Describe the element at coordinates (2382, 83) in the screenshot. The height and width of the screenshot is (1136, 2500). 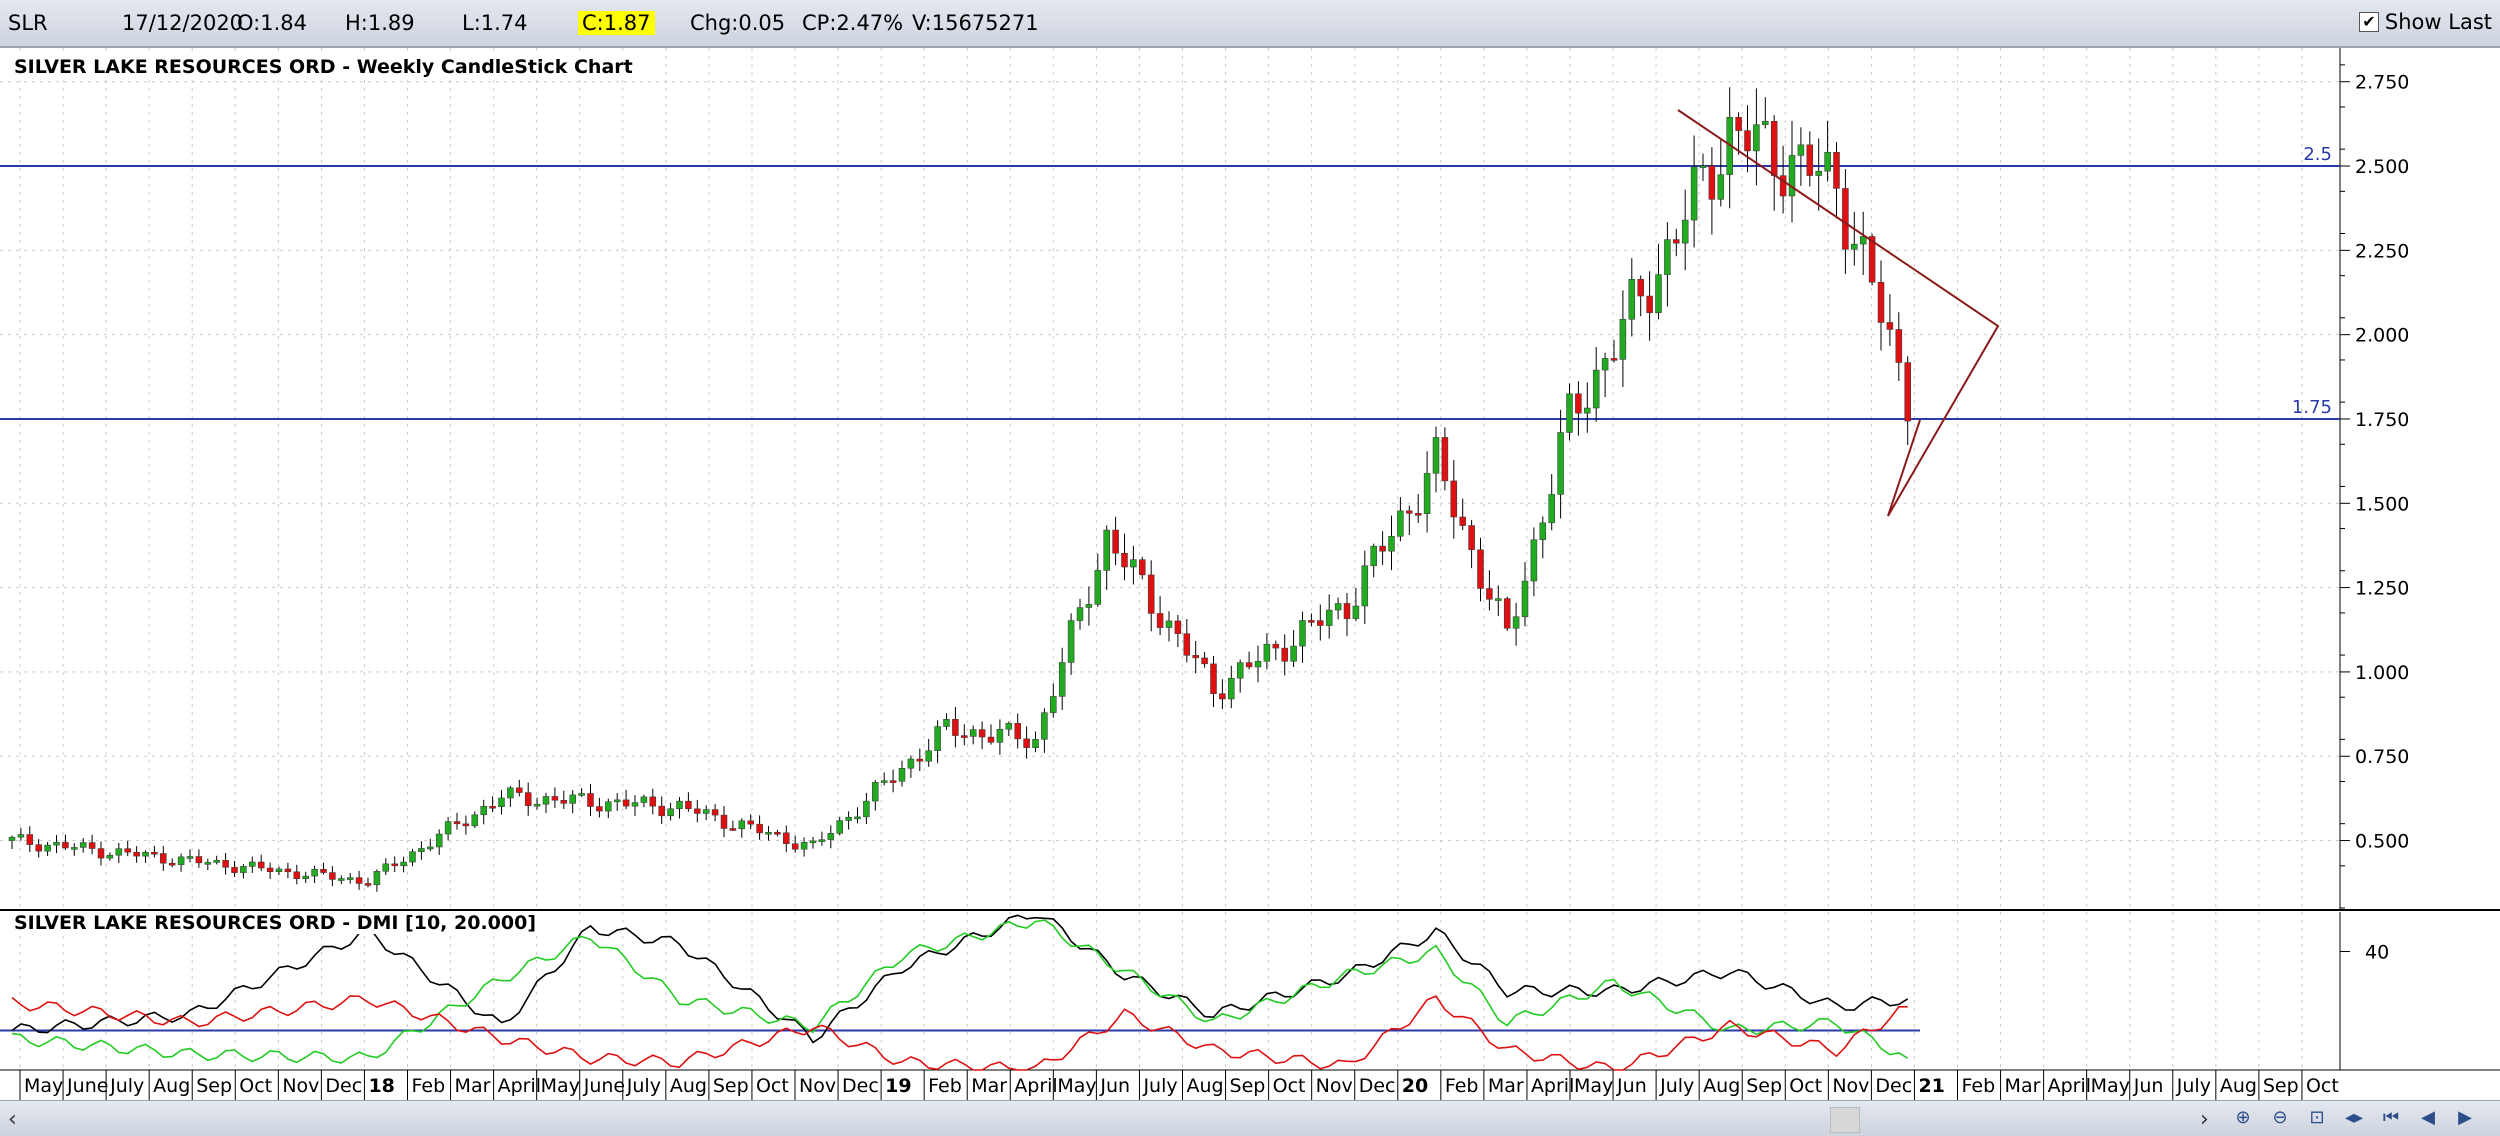
I see `y-tick-label: 2.750` at that location.